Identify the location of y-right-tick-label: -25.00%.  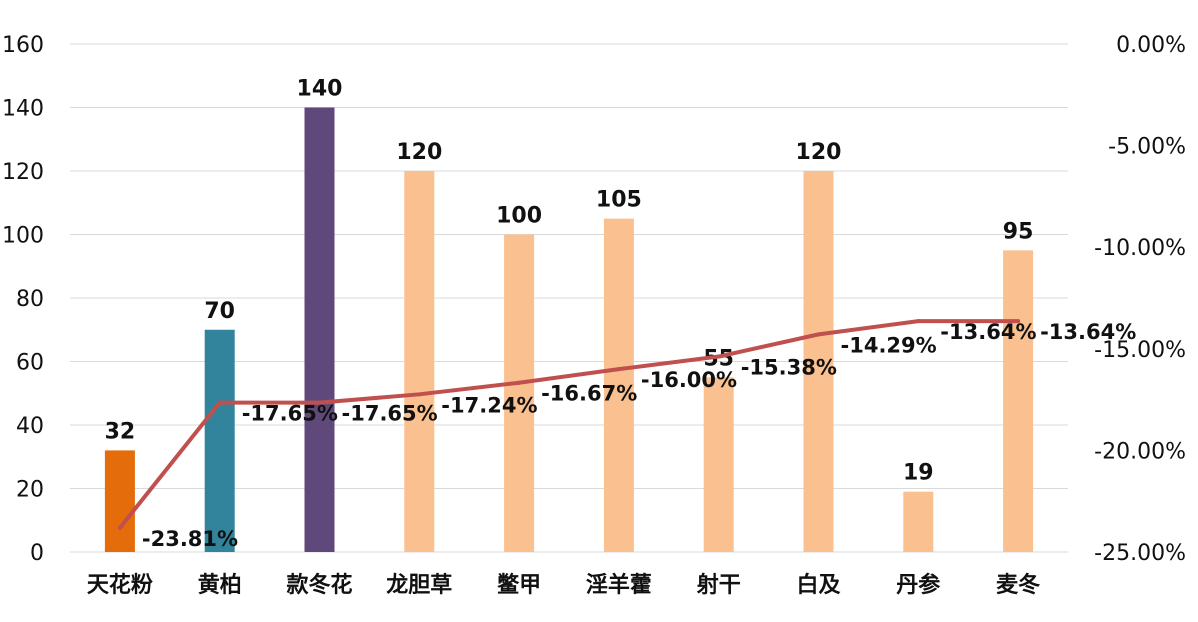
(1140, 553).